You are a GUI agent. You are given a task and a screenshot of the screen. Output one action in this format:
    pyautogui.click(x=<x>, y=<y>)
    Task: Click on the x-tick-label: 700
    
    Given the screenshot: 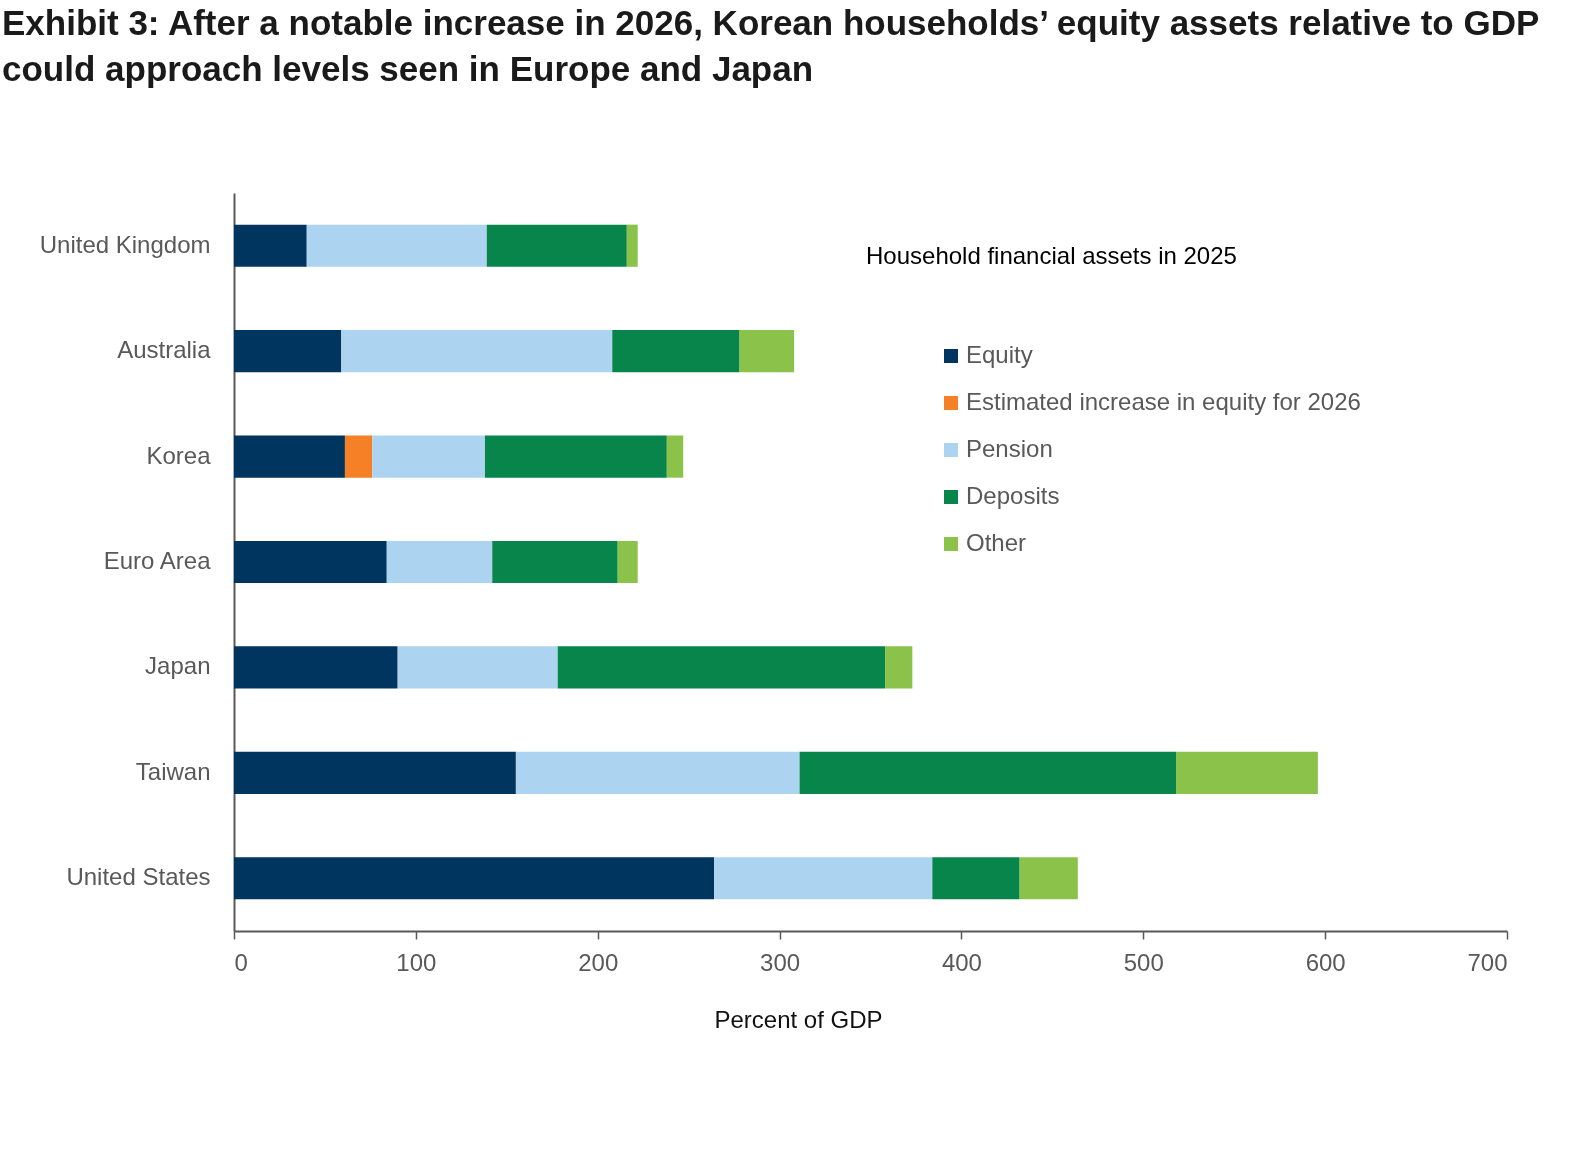 What is the action you would take?
    pyautogui.click(x=1487, y=962)
    